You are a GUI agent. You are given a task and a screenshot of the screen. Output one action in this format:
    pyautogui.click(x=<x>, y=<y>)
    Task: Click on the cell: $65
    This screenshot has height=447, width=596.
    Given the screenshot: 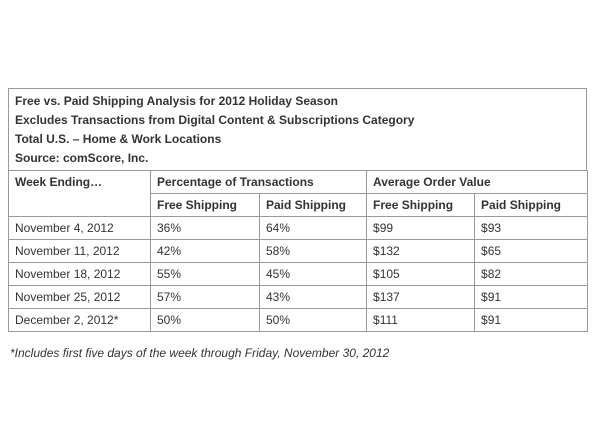 What is the action you would take?
    pyautogui.click(x=531, y=251)
    